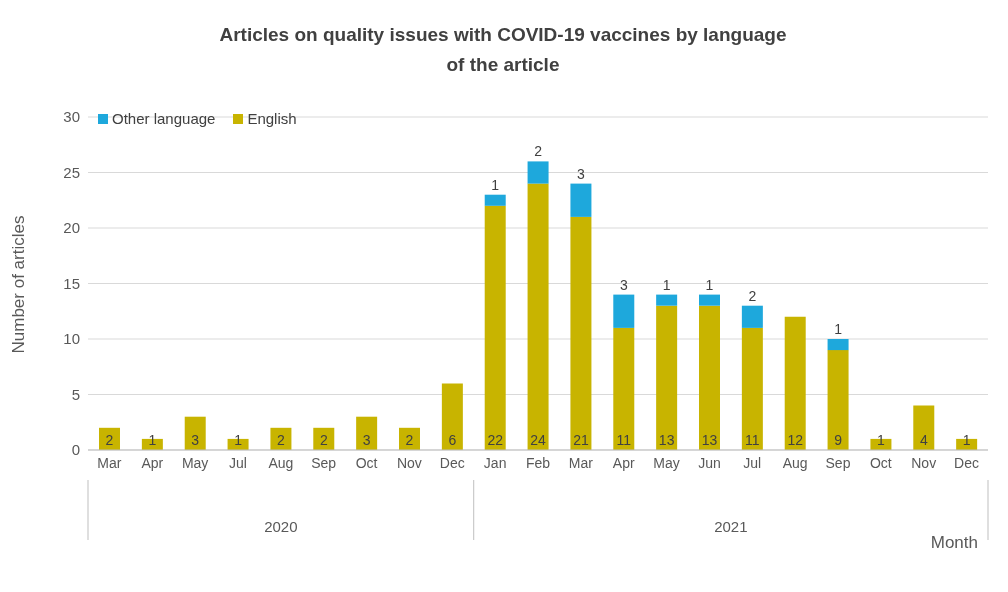  What do you see at coordinates (75, 450) in the screenshot?
I see `y-tick-label: 0` at bounding box center [75, 450].